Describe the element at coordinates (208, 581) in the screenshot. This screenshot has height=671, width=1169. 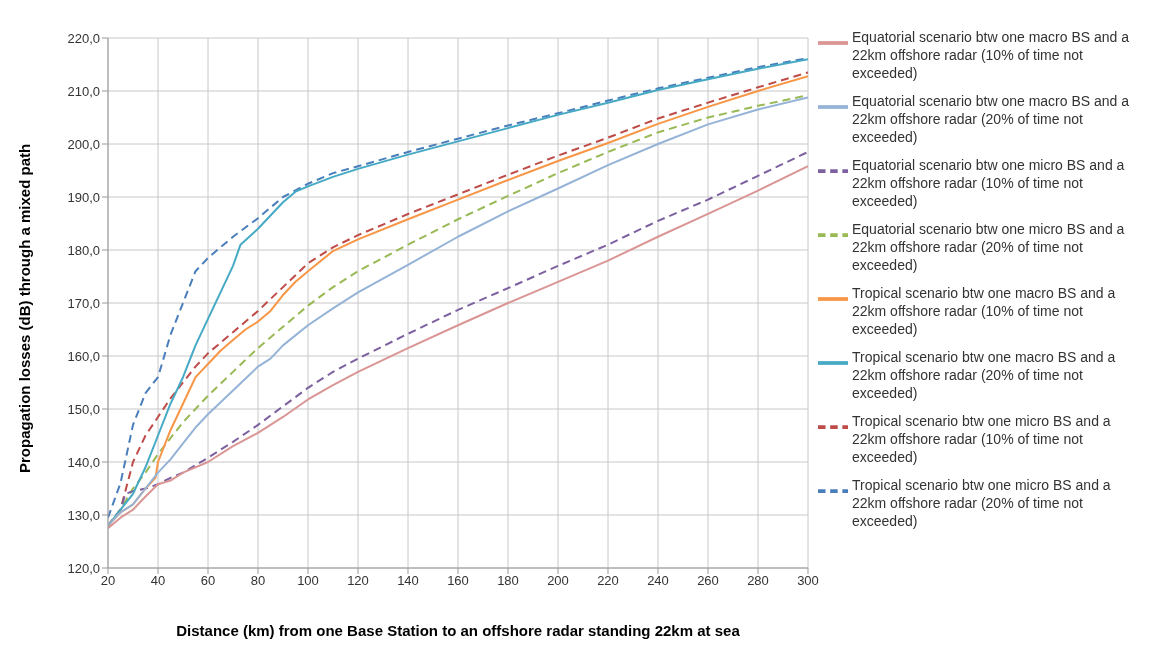
I see `x-tick-label: 60` at that location.